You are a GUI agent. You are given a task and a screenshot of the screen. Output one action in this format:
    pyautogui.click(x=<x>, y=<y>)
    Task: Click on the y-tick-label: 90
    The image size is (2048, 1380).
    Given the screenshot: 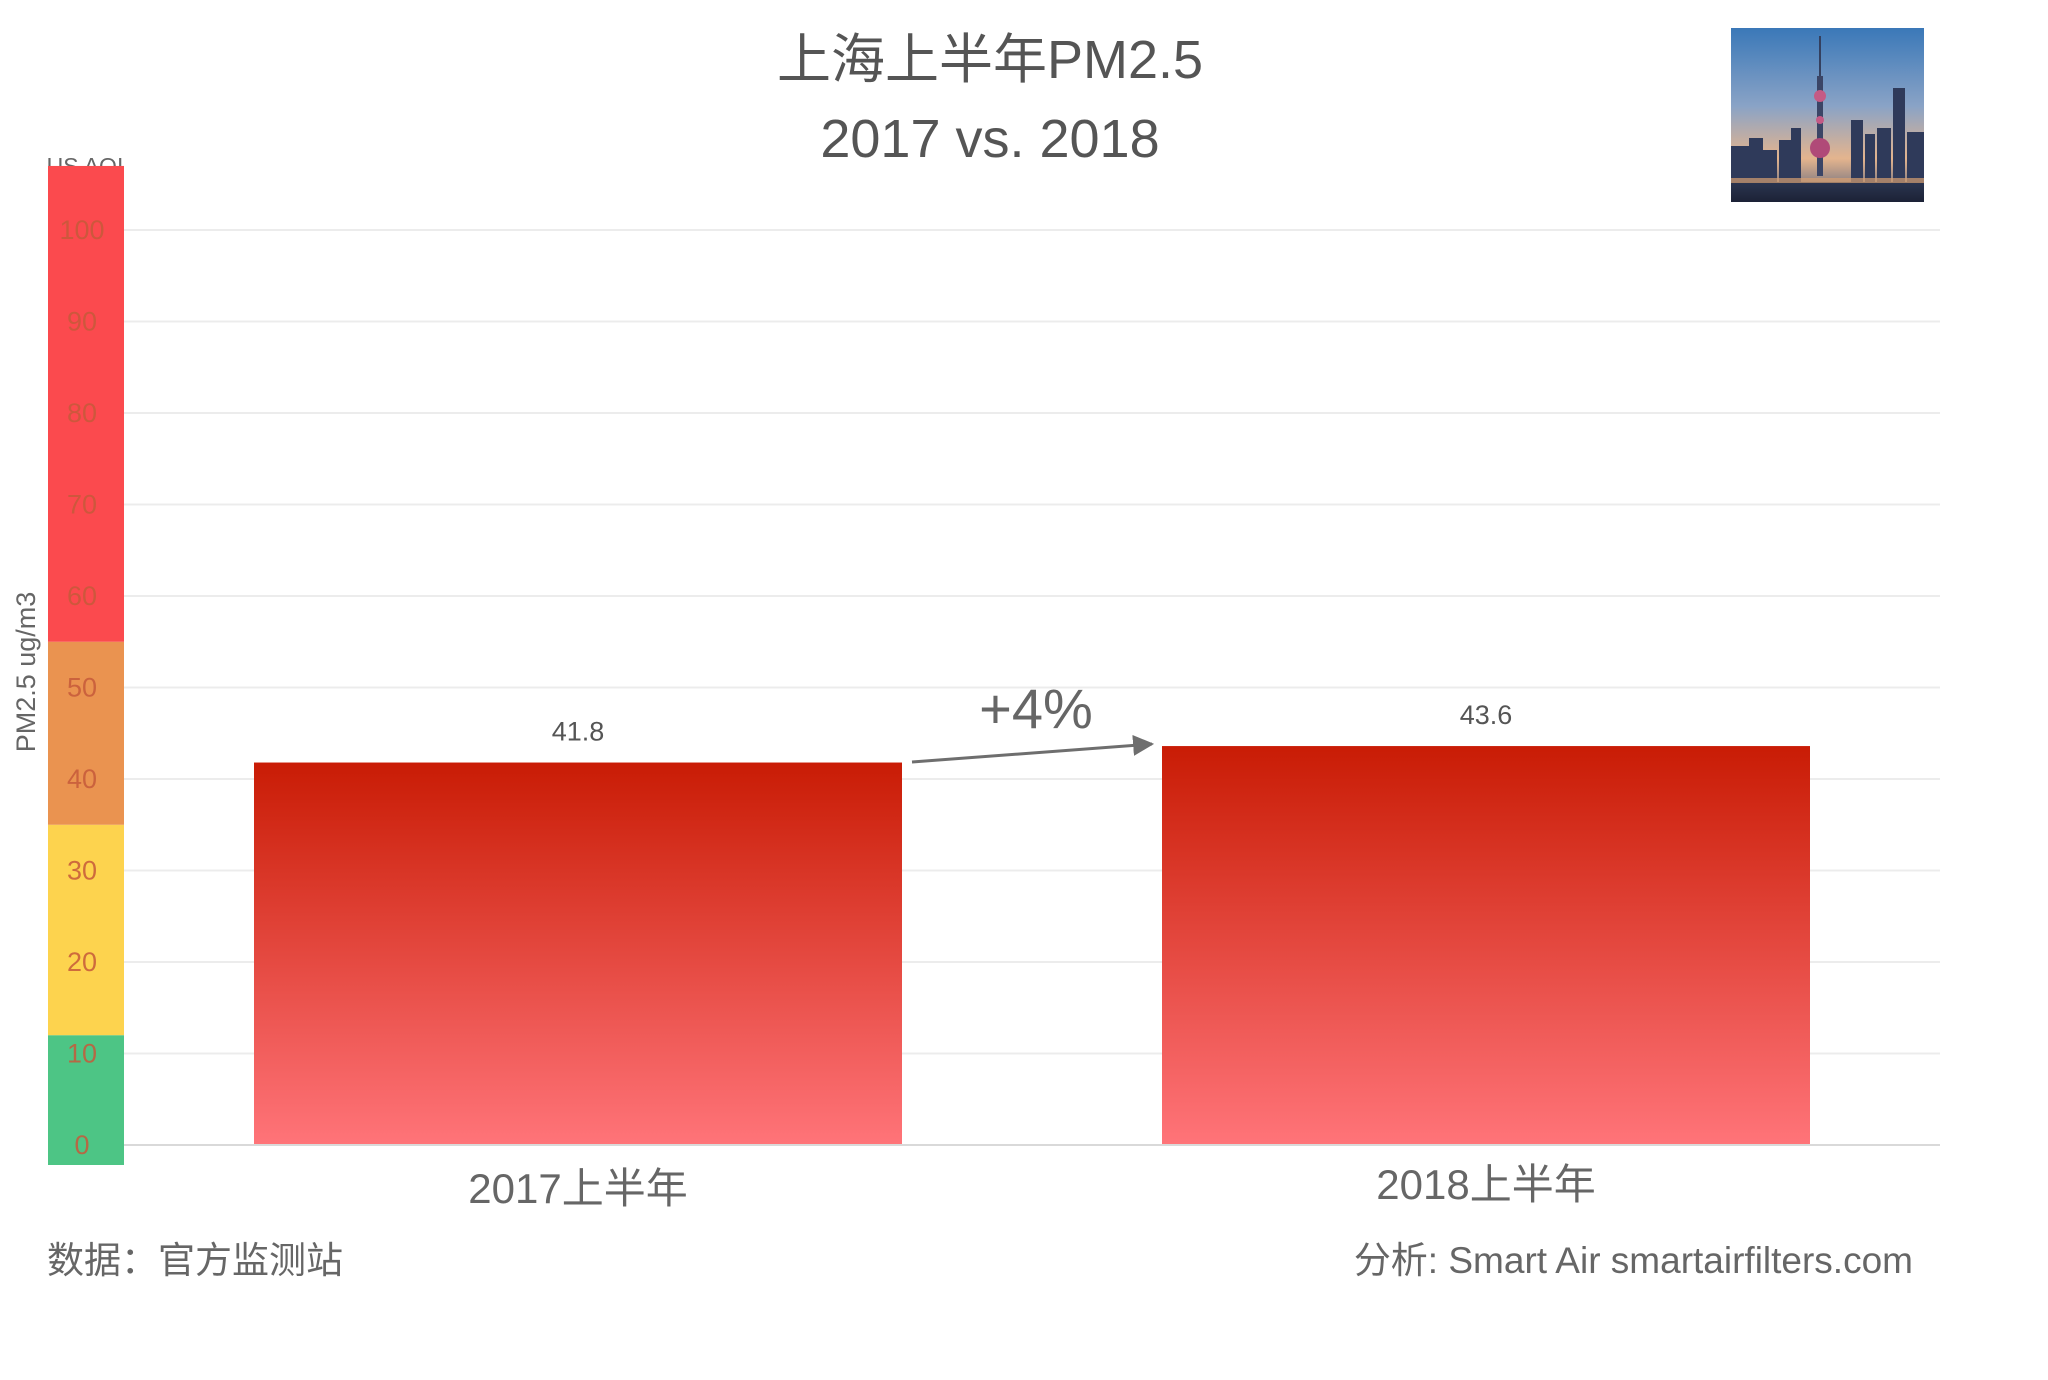 What is the action you would take?
    pyautogui.click(x=82, y=322)
    